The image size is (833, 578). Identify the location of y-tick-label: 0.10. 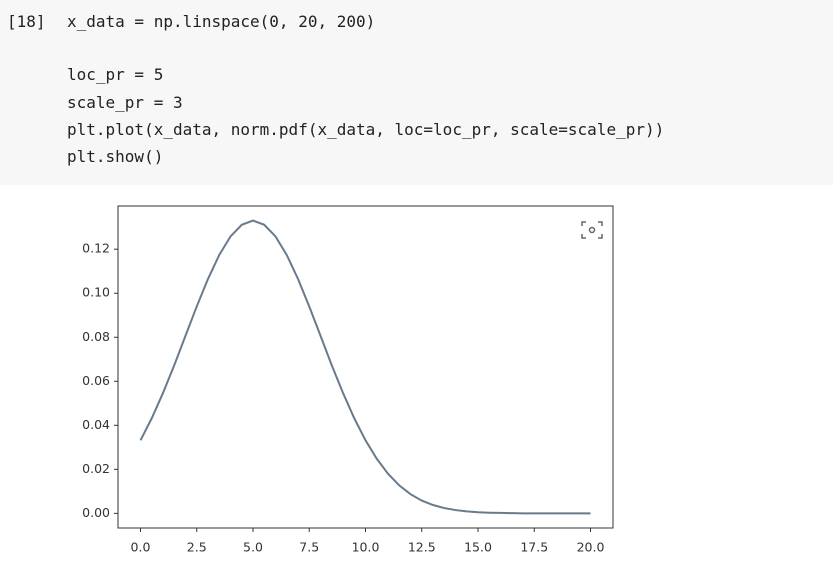
(96, 292).